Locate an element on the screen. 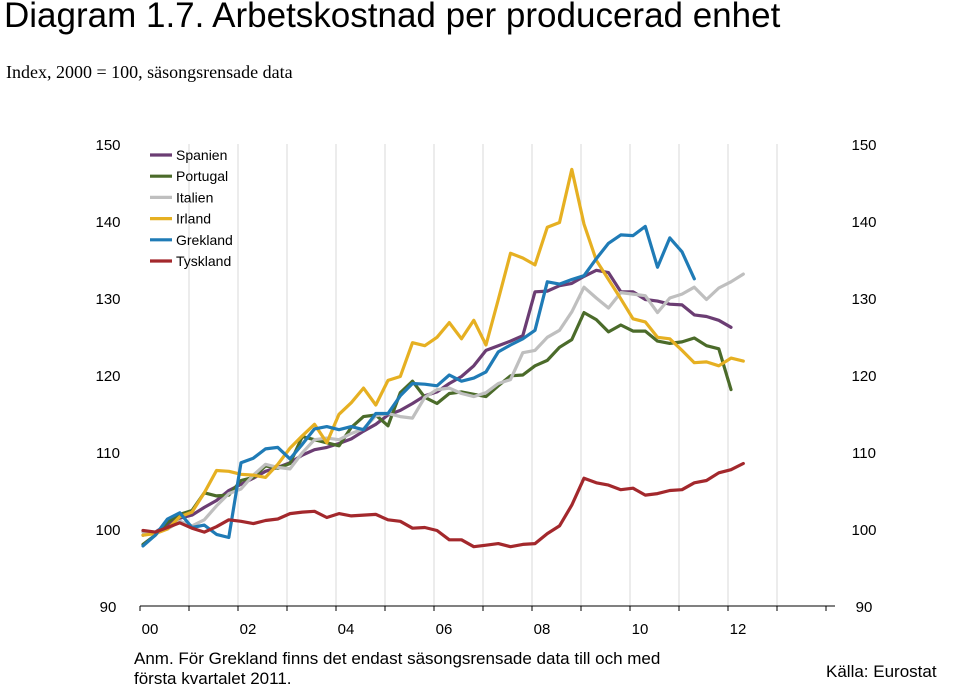 This screenshot has height=689, width=960. y-tick-label-right: 90 is located at coordinates (864, 607).